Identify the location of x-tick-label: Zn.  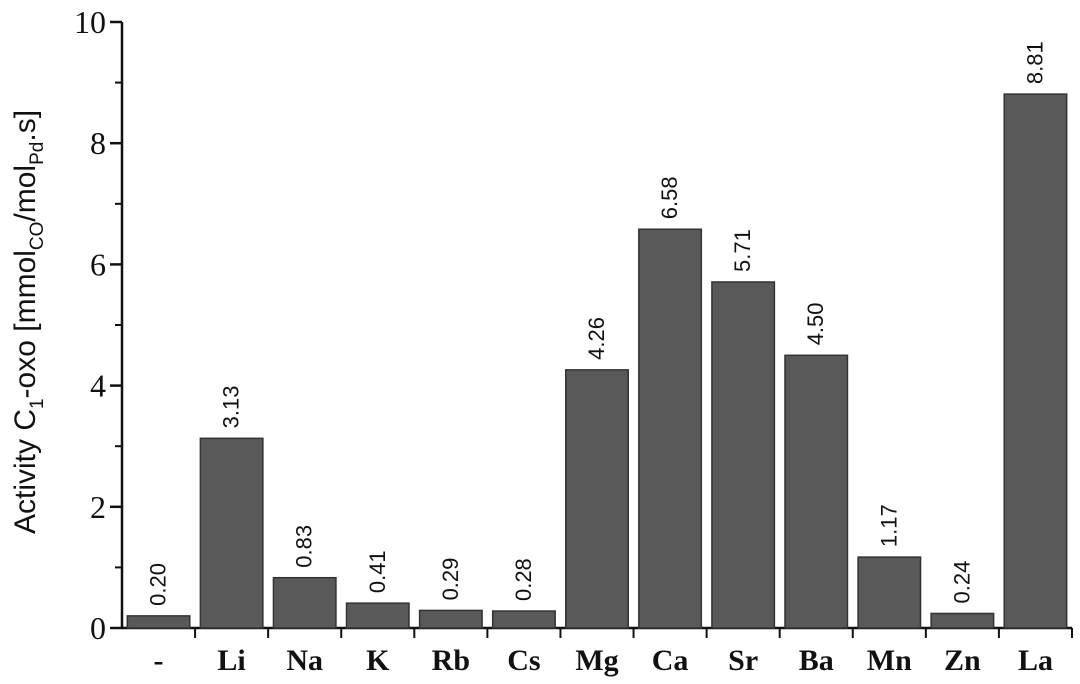
(962, 660).